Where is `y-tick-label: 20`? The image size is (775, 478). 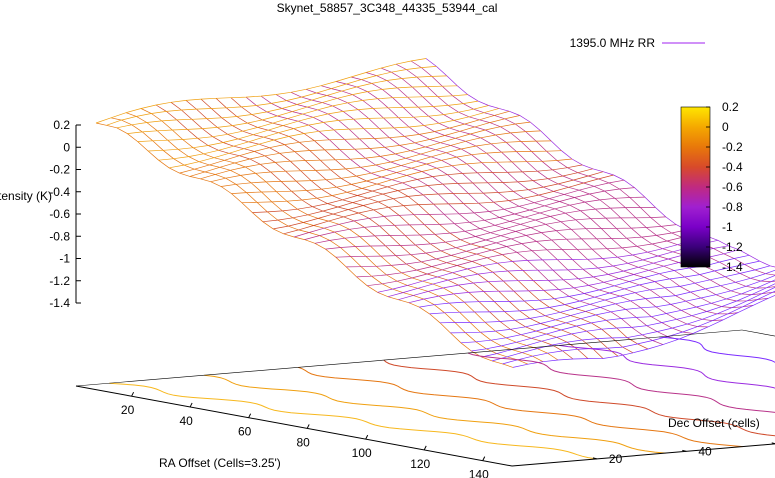 y-tick-label: 20 is located at coordinates (616, 459).